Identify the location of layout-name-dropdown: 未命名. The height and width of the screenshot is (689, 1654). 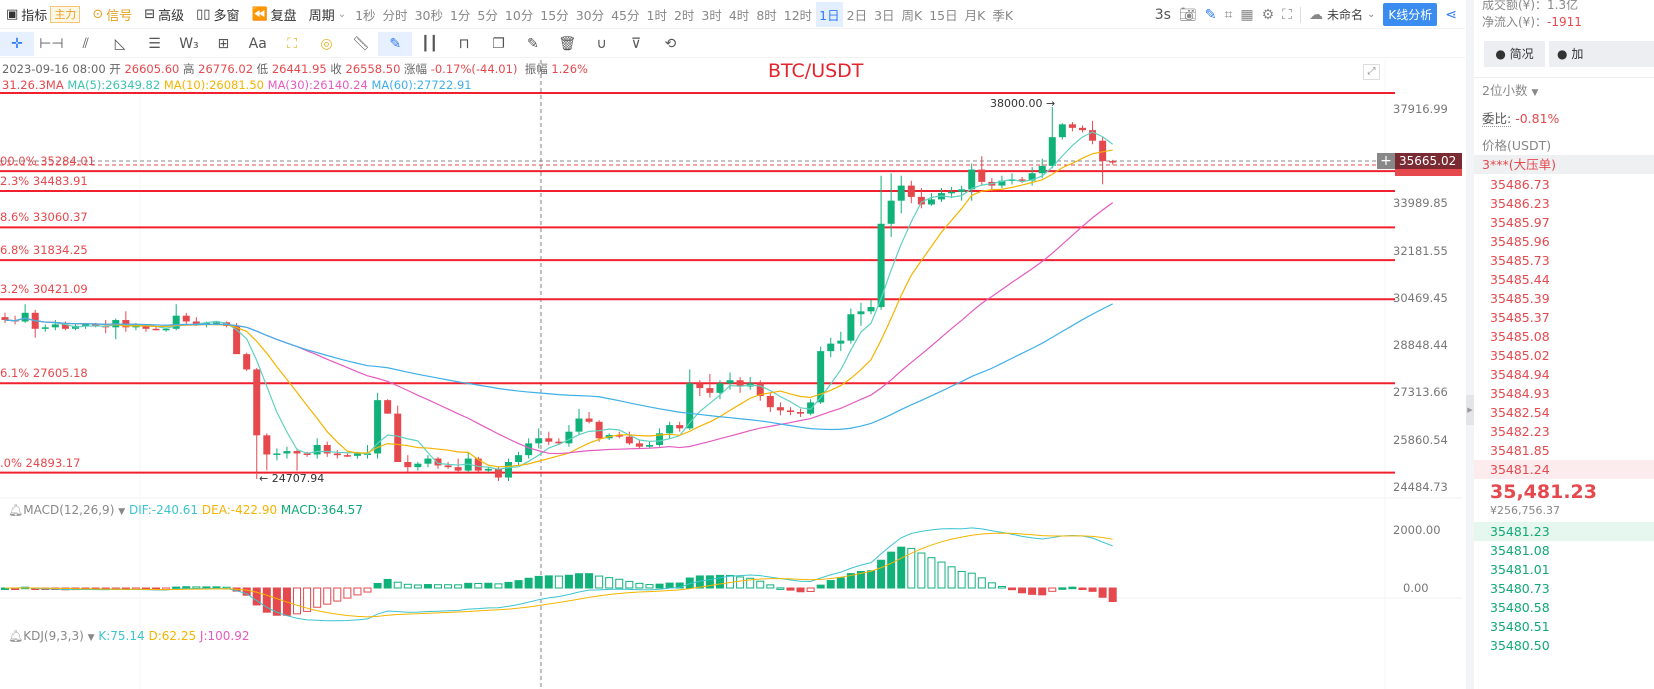
(1344, 15).